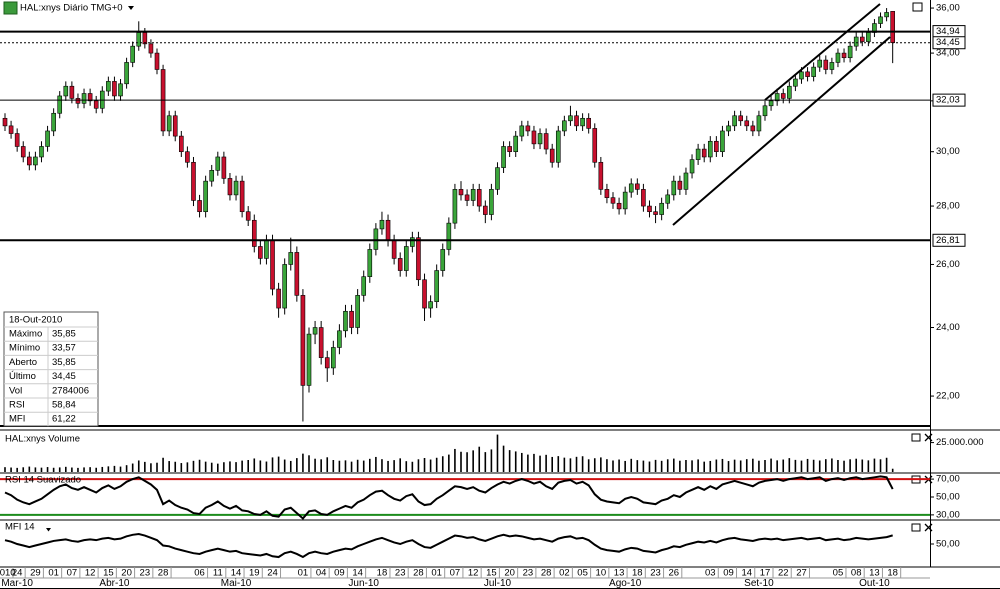 This screenshot has height=589, width=1000. What do you see at coordinates (783, 573) in the screenshot?
I see `x-tick-label: 22` at bounding box center [783, 573].